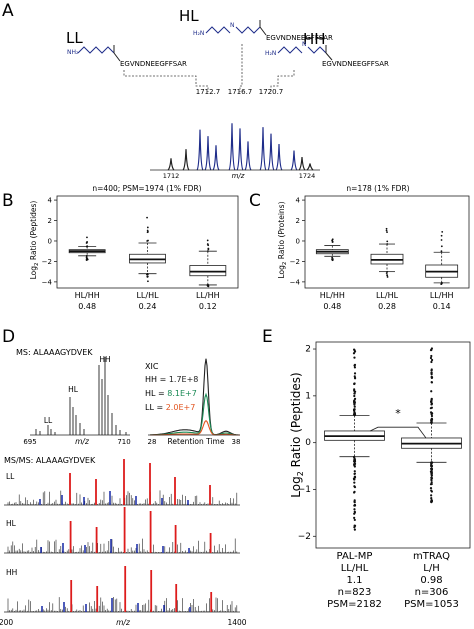  What do you see at coordinates (238, 176) in the screenshot?
I see `ms1-xlabel: m/z` at bounding box center [238, 176].